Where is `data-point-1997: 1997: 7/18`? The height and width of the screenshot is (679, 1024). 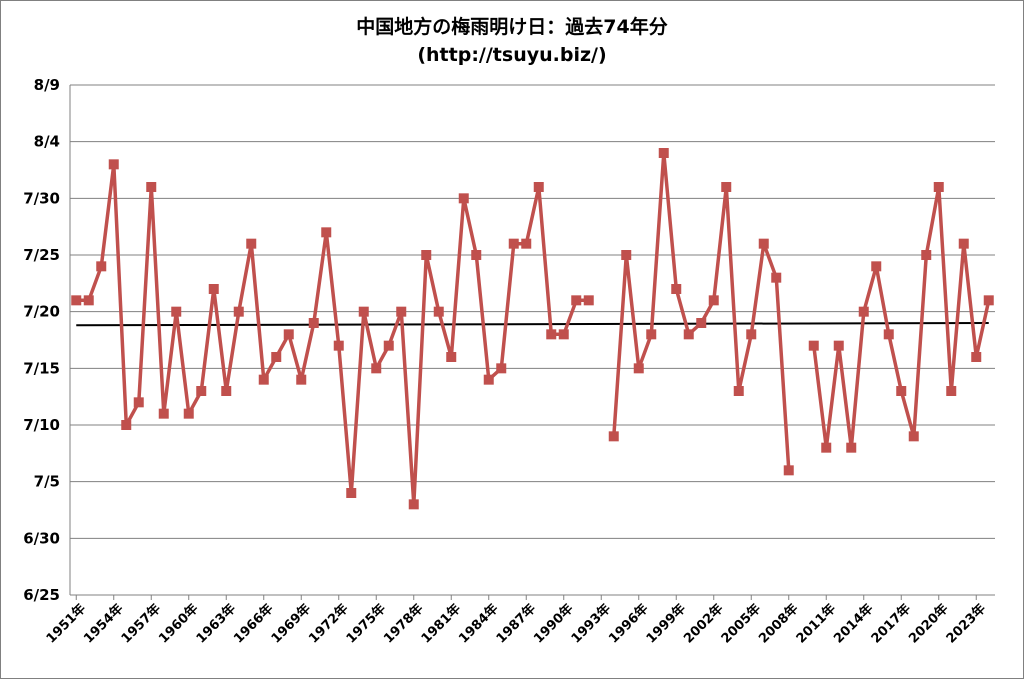
data-point-1997: 1997: 7/18 is located at coordinates (651, 334).